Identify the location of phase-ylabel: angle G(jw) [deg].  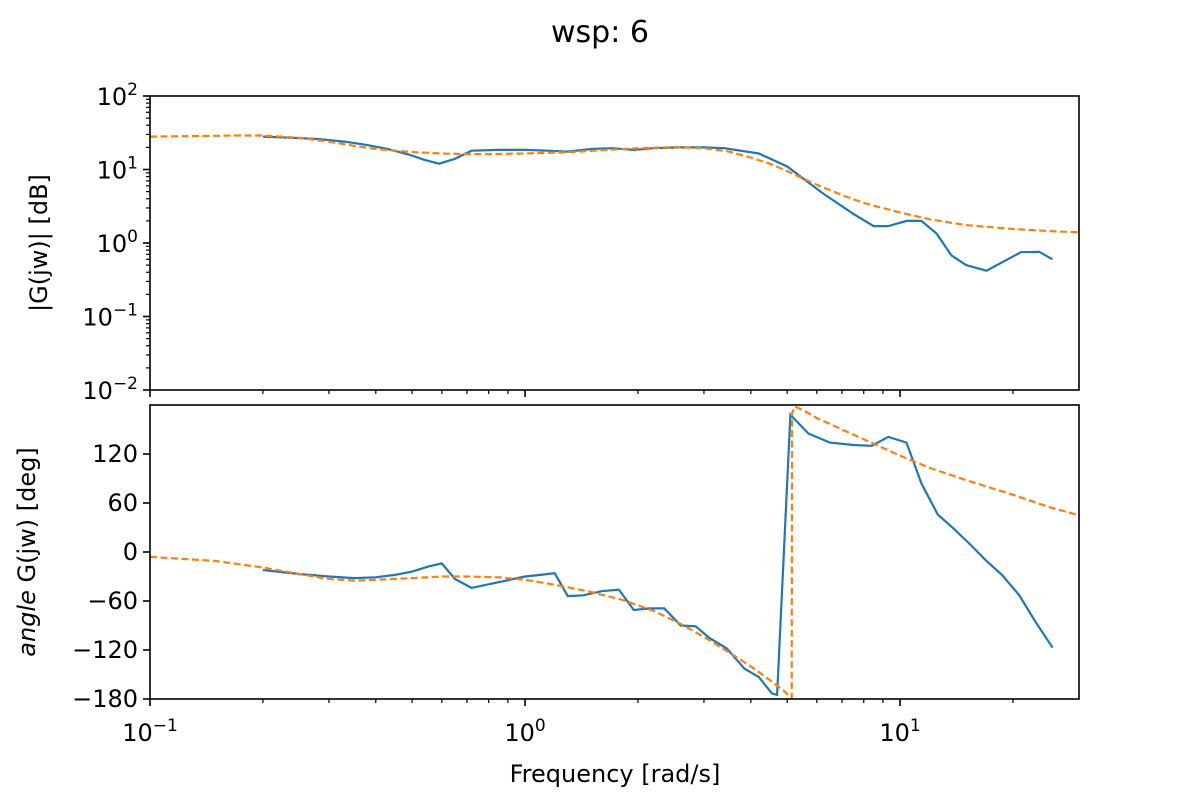
(27, 551).